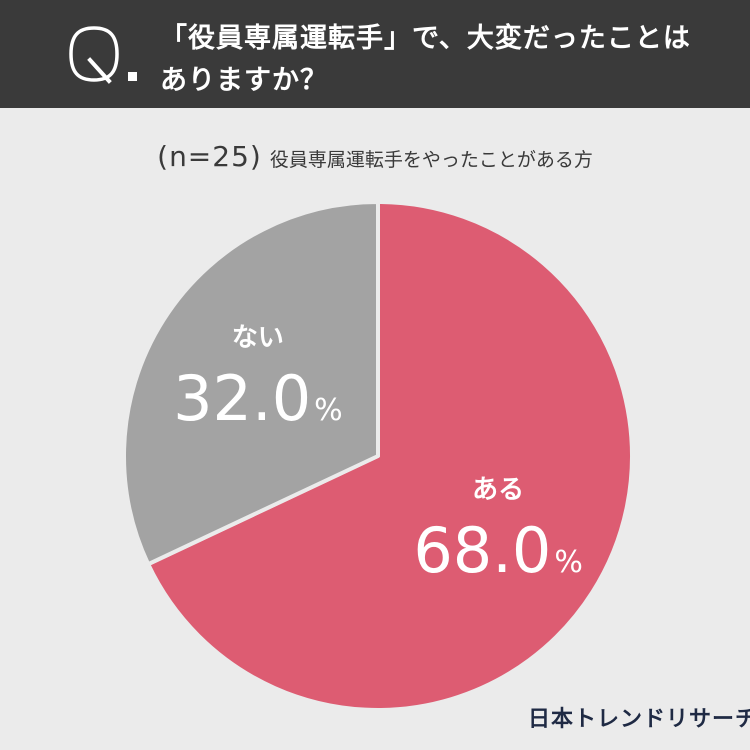 This screenshot has width=750, height=750. What do you see at coordinates (498, 550) in the screenshot?
I see `slice-value-1: 68.0%` at bounding box center [498, 550].